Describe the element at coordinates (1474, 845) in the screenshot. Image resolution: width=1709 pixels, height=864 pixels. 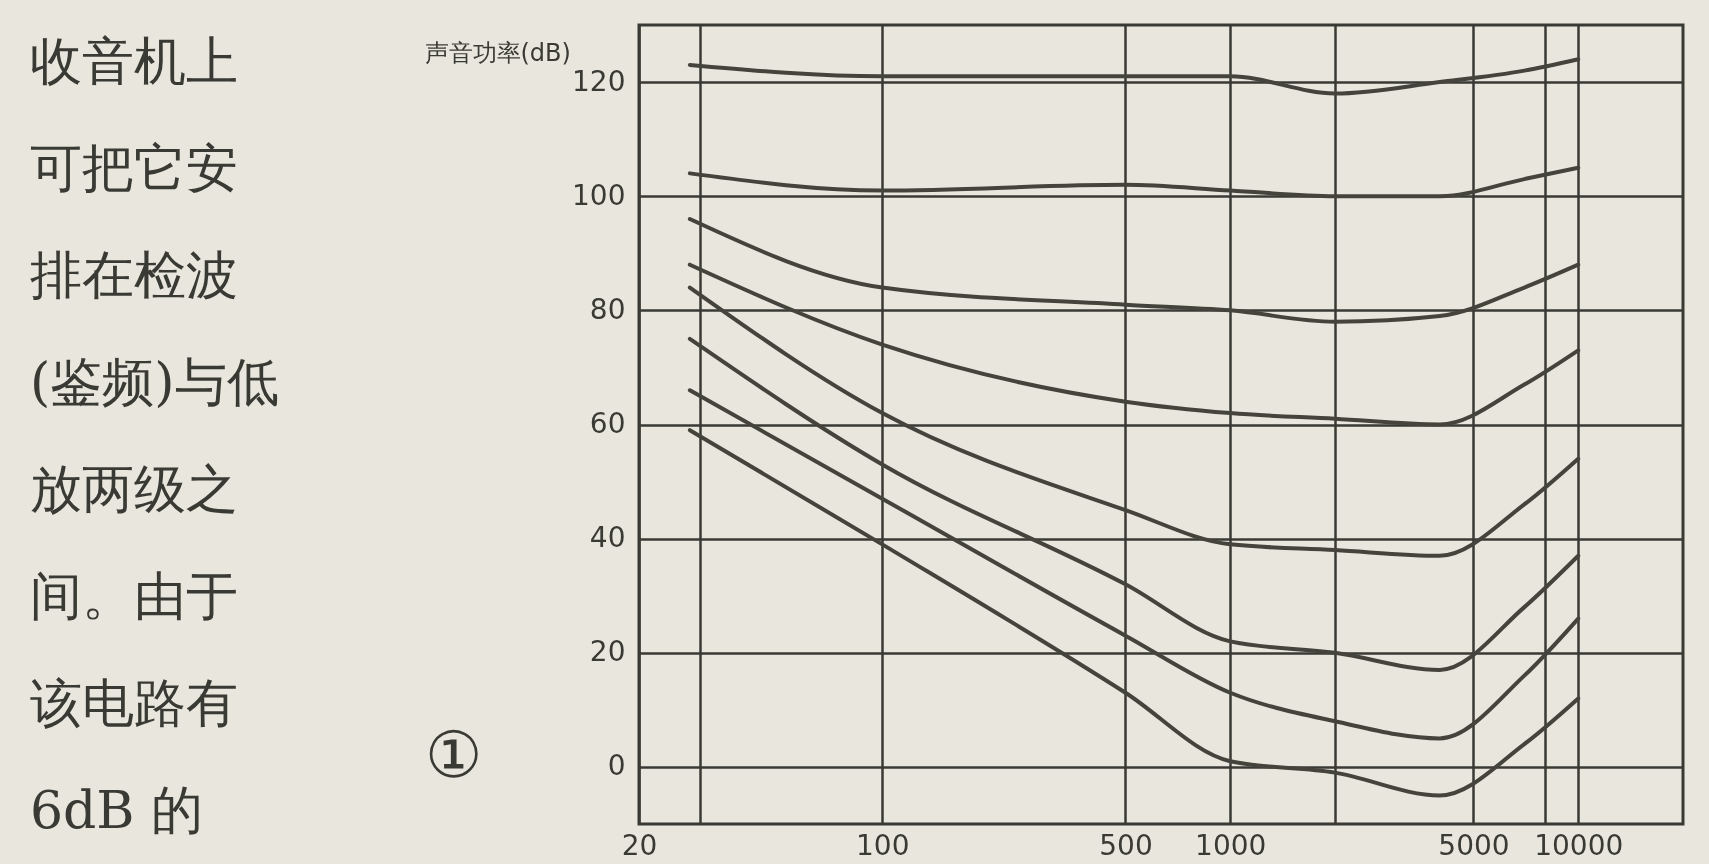
I see `x-tick-label: 5000` at that location.